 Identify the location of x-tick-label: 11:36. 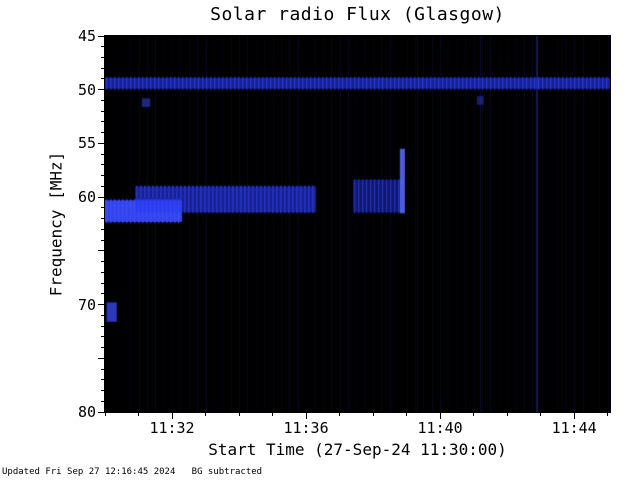
(306, 428).